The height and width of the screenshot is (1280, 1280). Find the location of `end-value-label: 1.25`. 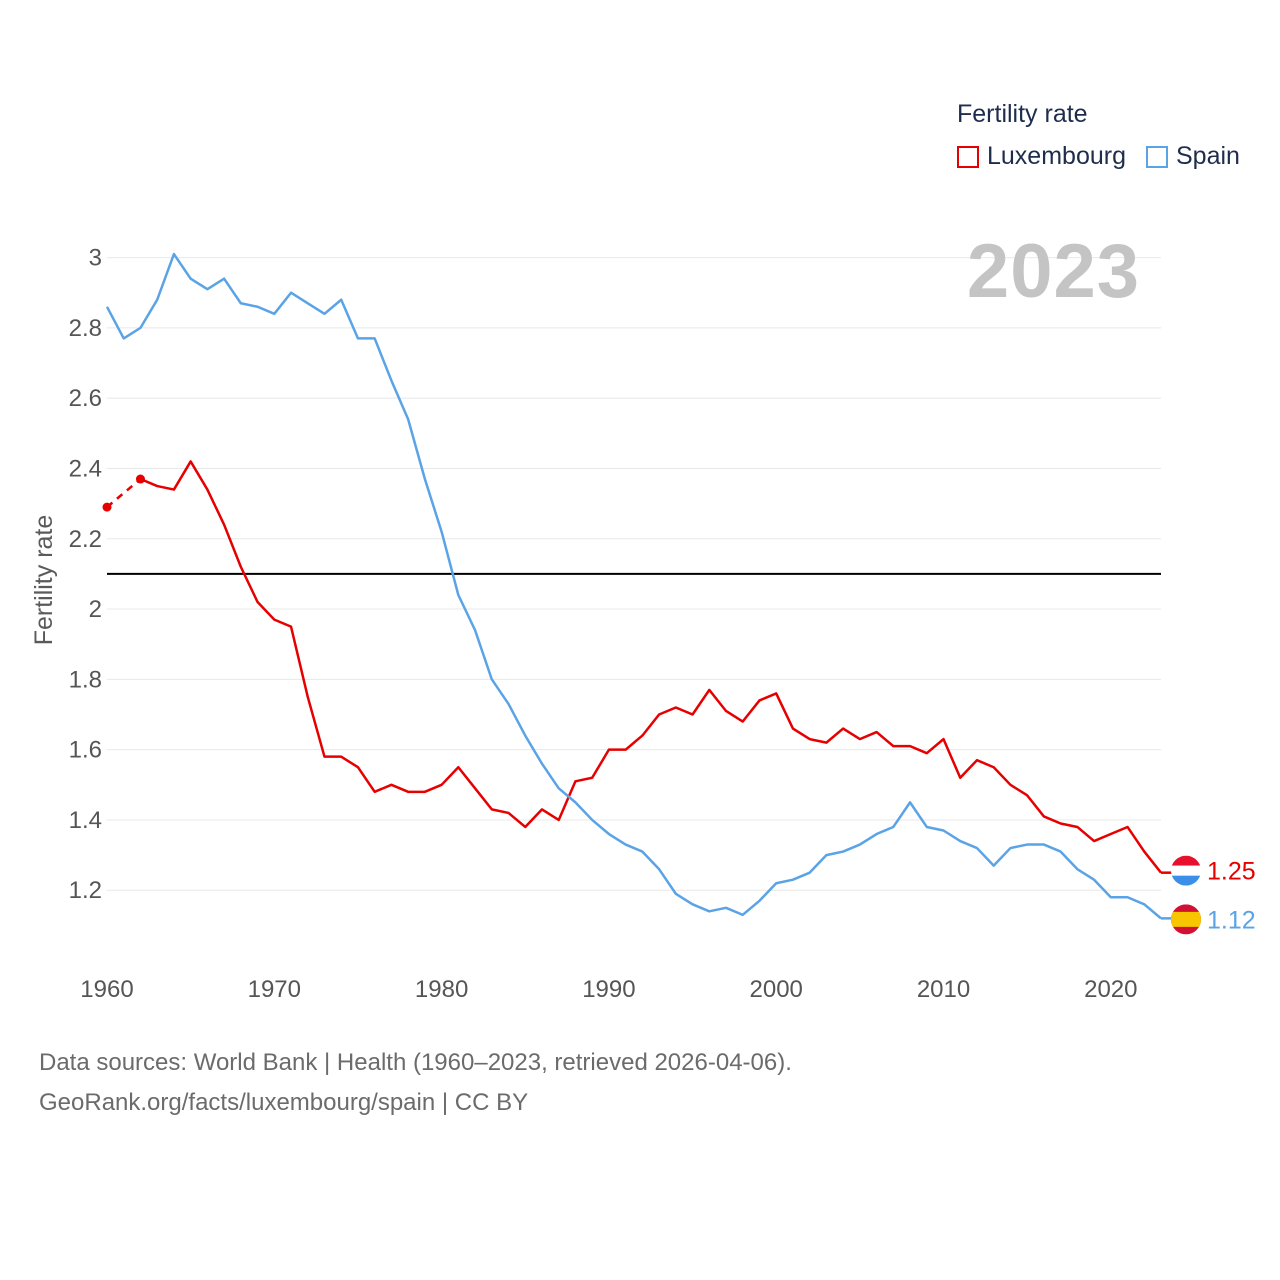

end-value-label: 1.25 is located at coordinates (1231, 872).